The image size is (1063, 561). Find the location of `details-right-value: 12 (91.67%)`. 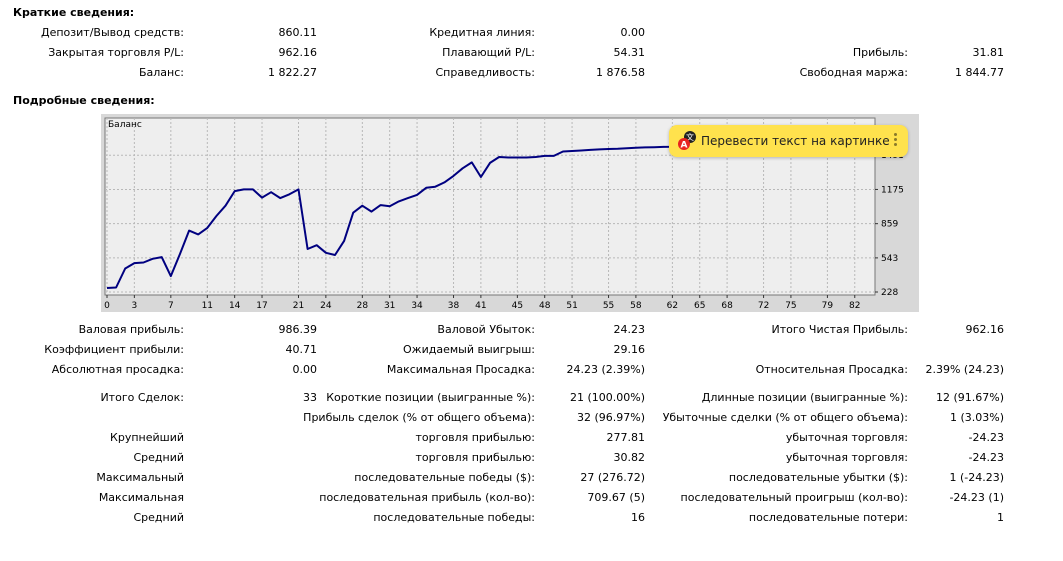

details-right-value: 12 (91.67%) is located at coordinates (969, 397).